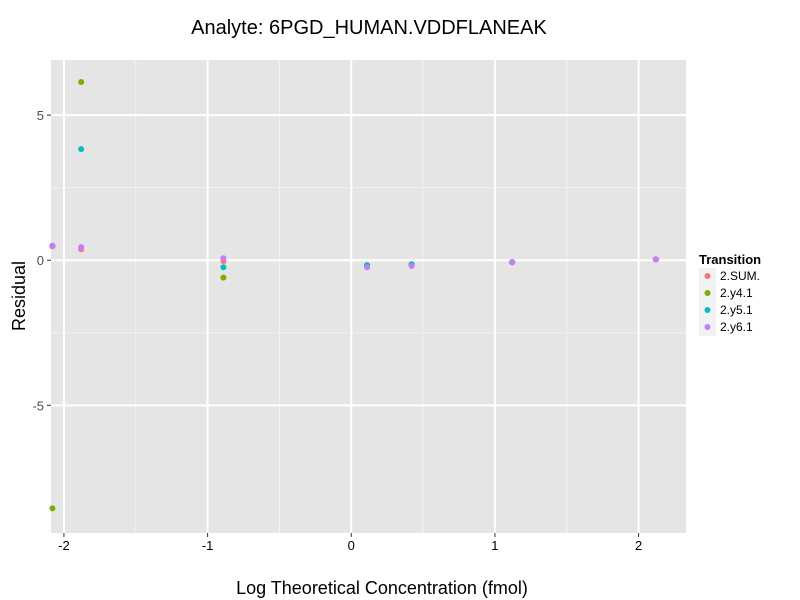 The image size is (800, 600). What do you see at coordinates (208, 545) in the screenshot?
I see `x-tick-label: -1` at bounding box center [208, 545].